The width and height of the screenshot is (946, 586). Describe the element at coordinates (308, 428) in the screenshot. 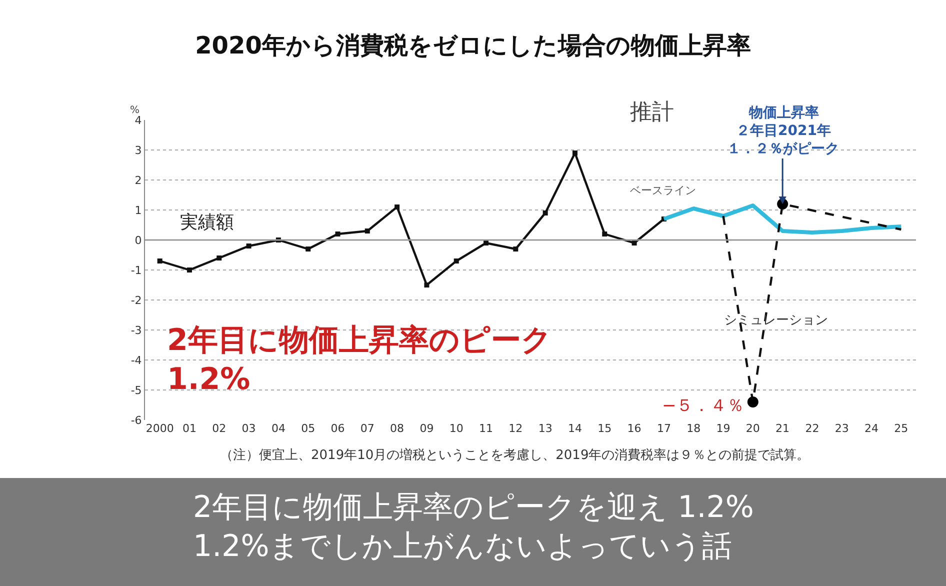

I see `x-tick-label: 05` at that location.